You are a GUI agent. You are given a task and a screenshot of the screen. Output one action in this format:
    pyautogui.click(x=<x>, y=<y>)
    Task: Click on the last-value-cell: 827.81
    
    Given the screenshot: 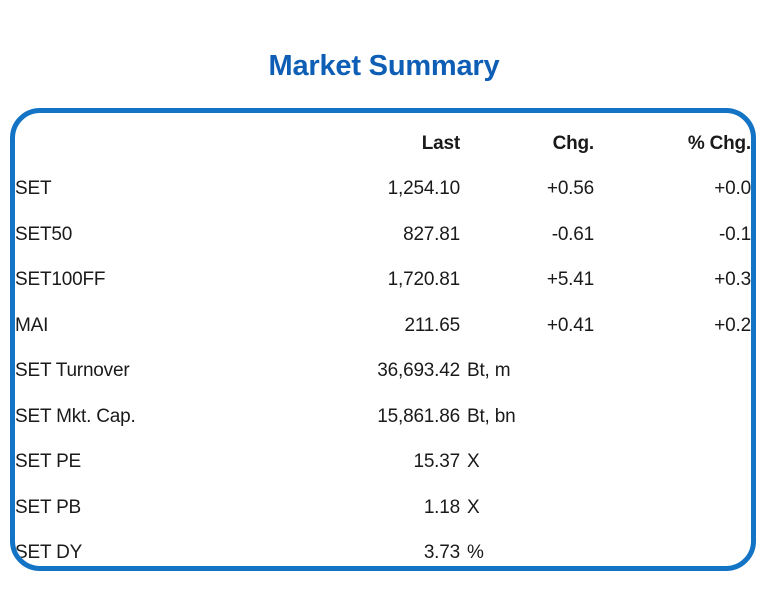 What is the action you would take?
    pyautogui.click(x=387, y=235)
    